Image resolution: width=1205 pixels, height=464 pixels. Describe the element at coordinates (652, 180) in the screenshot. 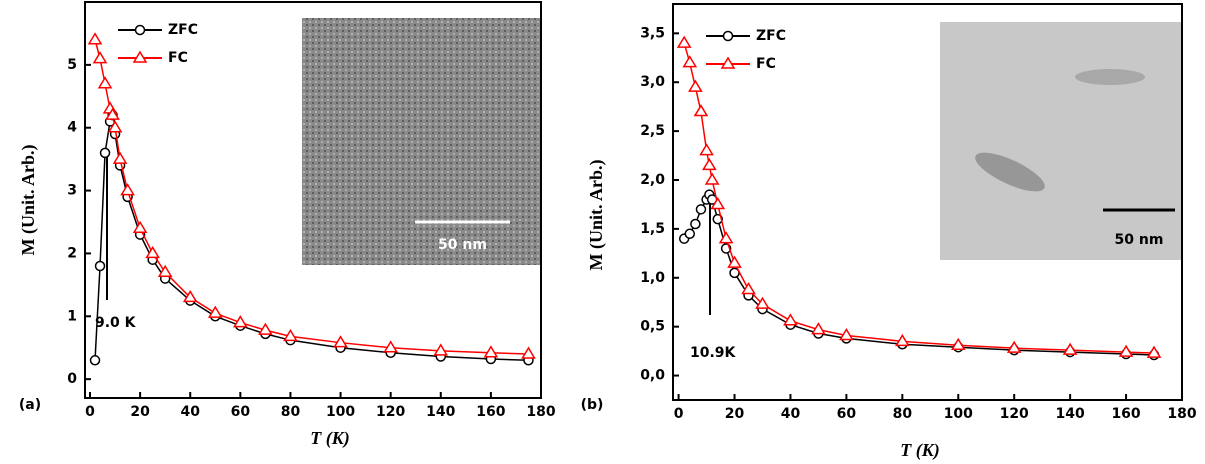

I see `y-tick-label: 2,0` at that location.